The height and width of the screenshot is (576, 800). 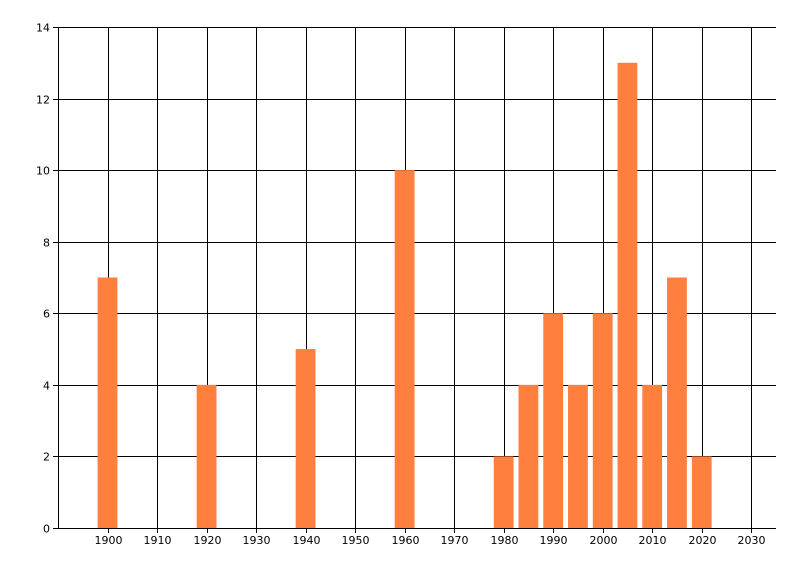 What do you see at coordinates (43, 100) in the screenshot?
I see `y-tick-label: 12` at bounding box center [43, 100].